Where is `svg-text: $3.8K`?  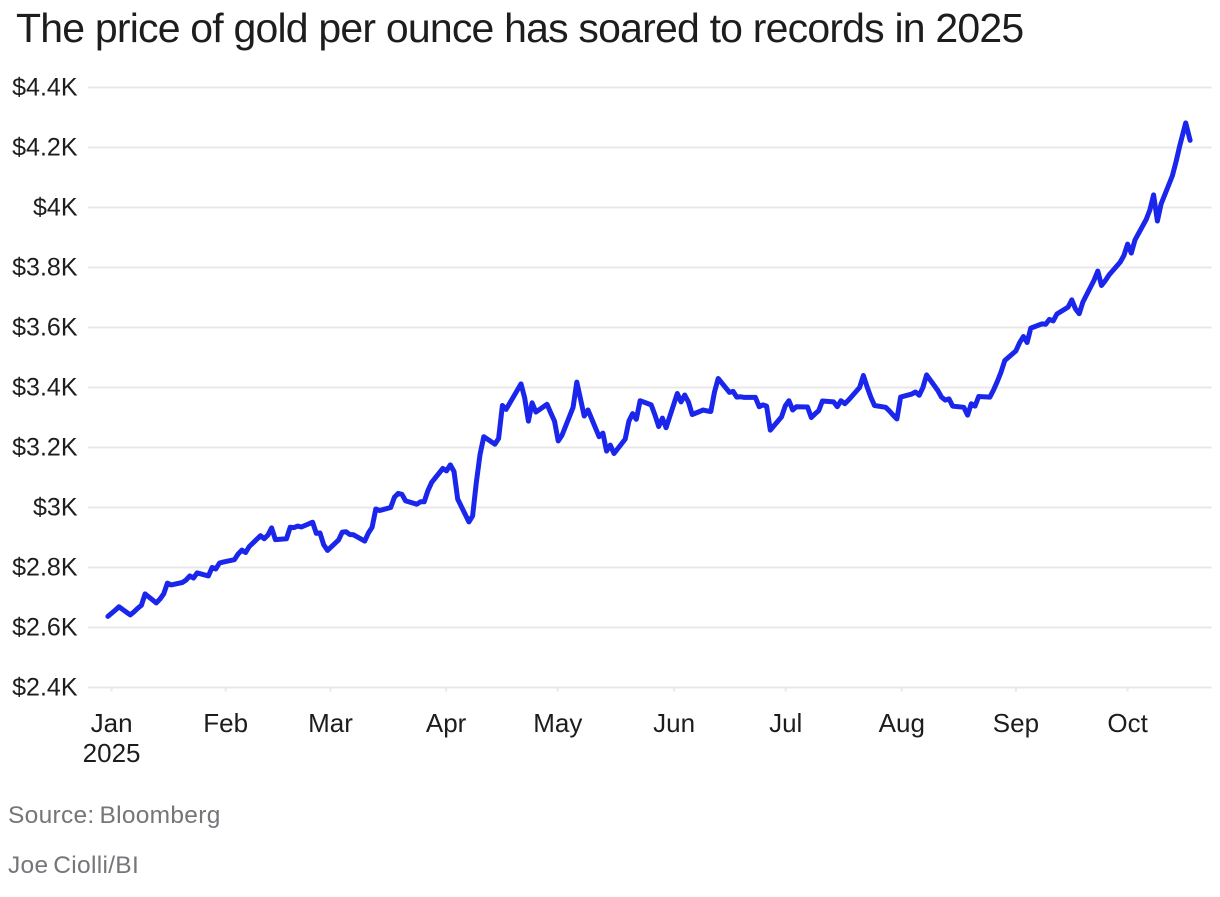
svg-text: $3.8K is located at coordinates (45, 268).